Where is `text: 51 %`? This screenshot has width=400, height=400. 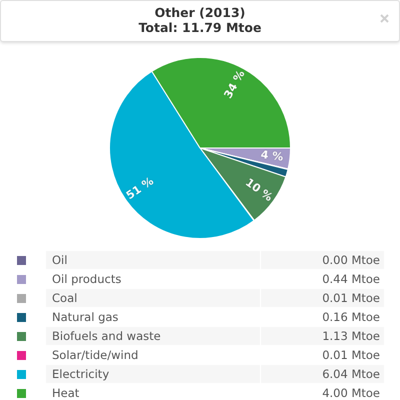
text: 51 % is located at coordinates (140, 188).